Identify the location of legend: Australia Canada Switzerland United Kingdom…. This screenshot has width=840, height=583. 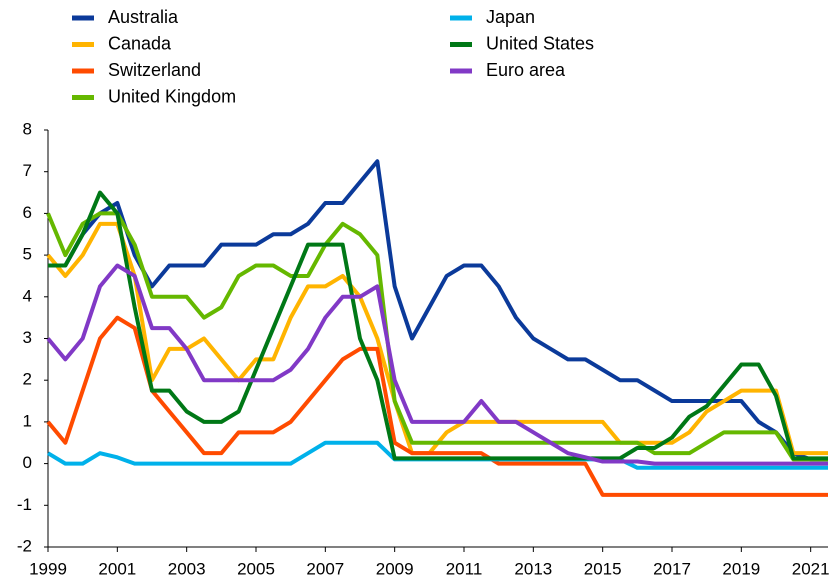
(333, 56).